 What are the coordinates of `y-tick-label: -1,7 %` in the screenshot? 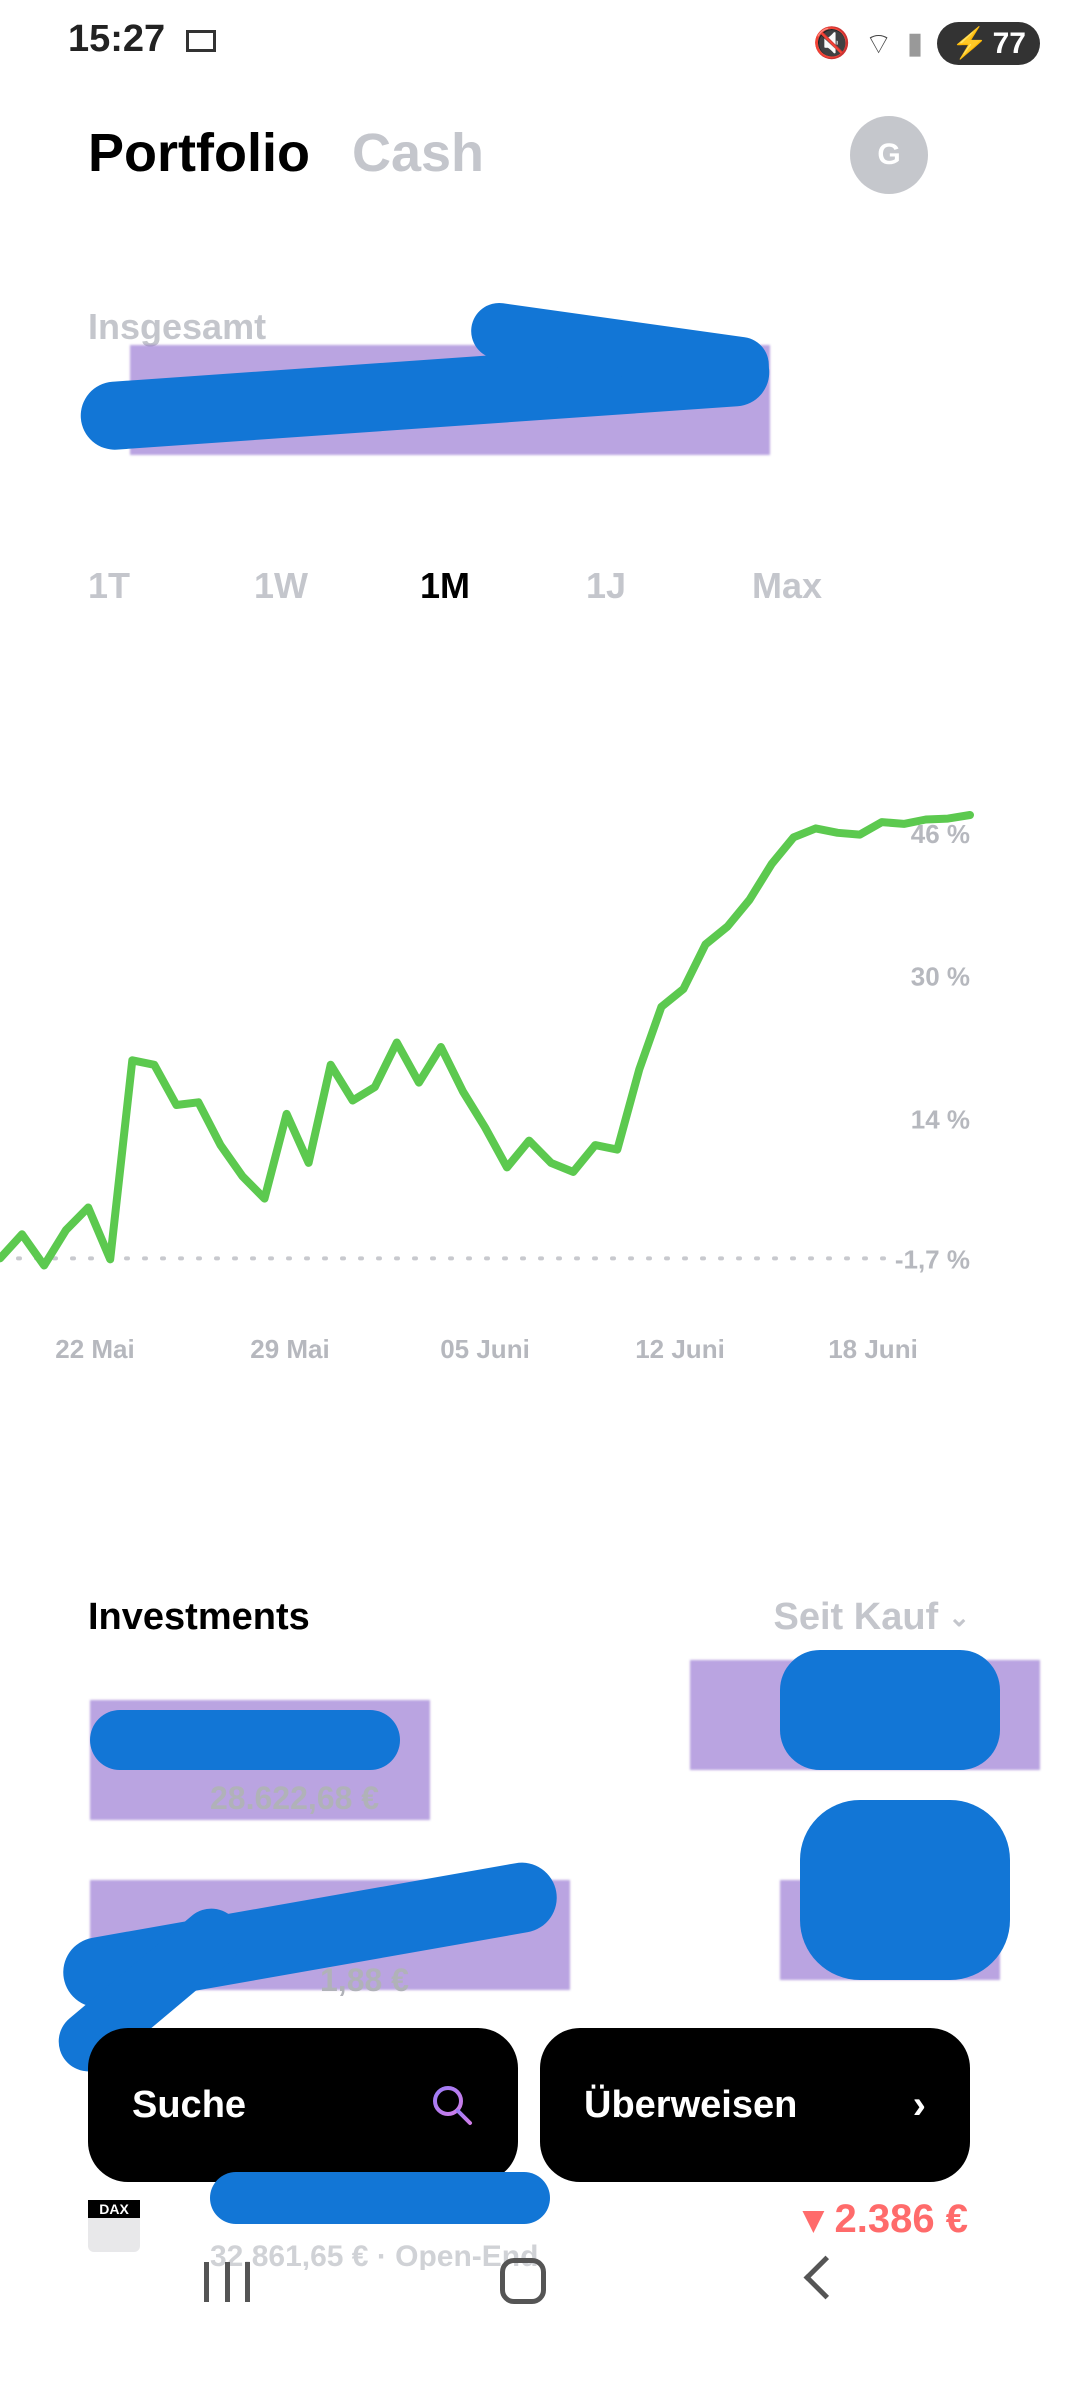 It's located at (932, 1259).